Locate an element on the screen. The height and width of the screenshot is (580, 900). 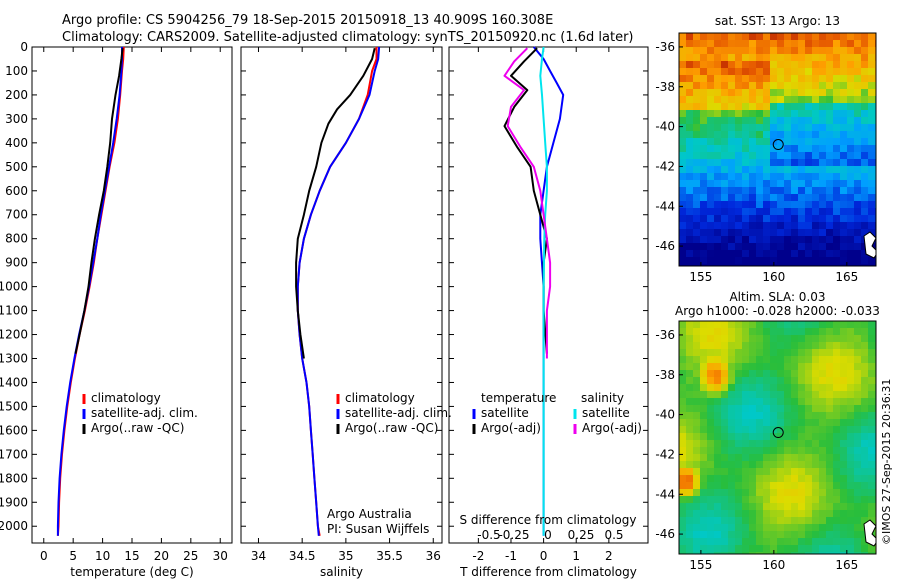
sst-map-title: sat. SST: 13 Argo: 13 is located at coordinates (777, 21).